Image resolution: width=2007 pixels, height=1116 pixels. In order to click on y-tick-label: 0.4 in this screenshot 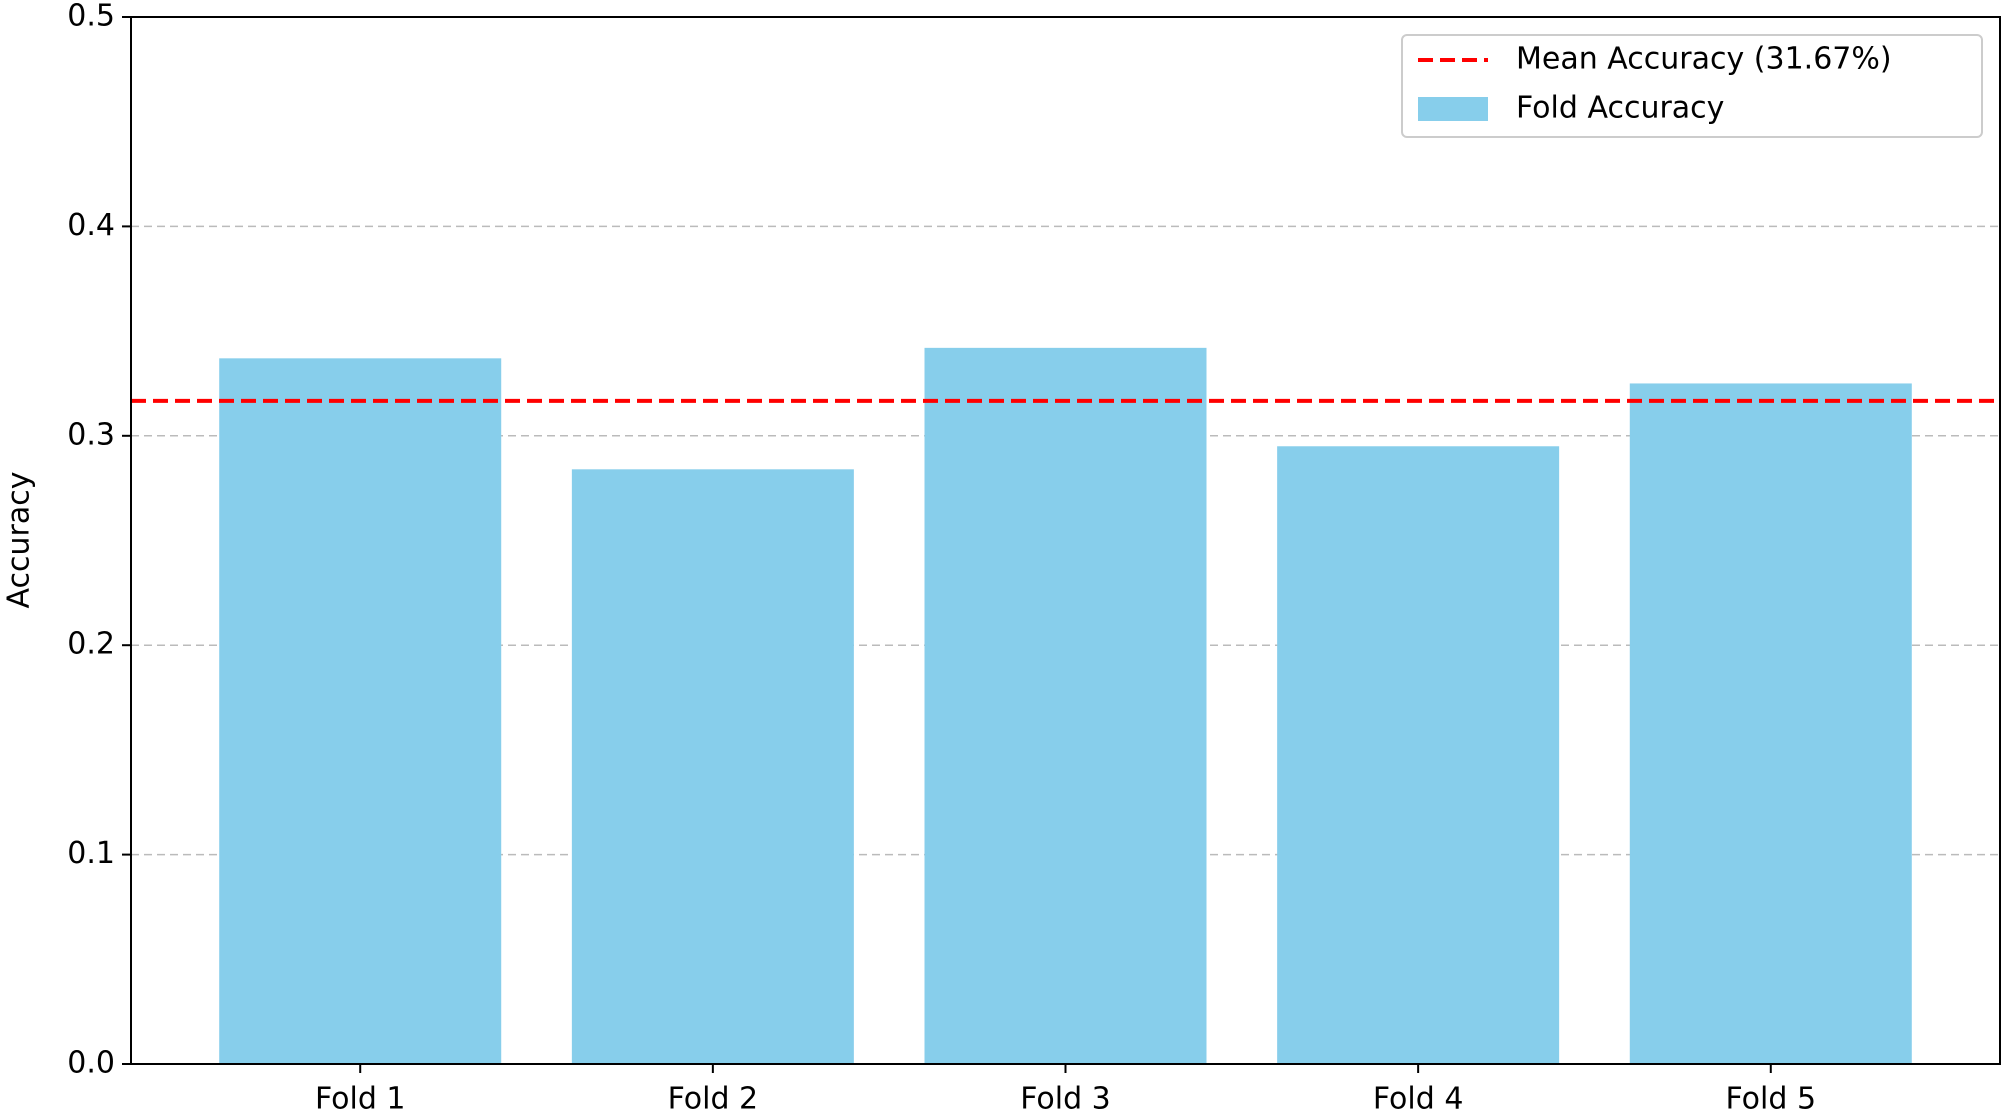, I will do `click(91, 225)`.